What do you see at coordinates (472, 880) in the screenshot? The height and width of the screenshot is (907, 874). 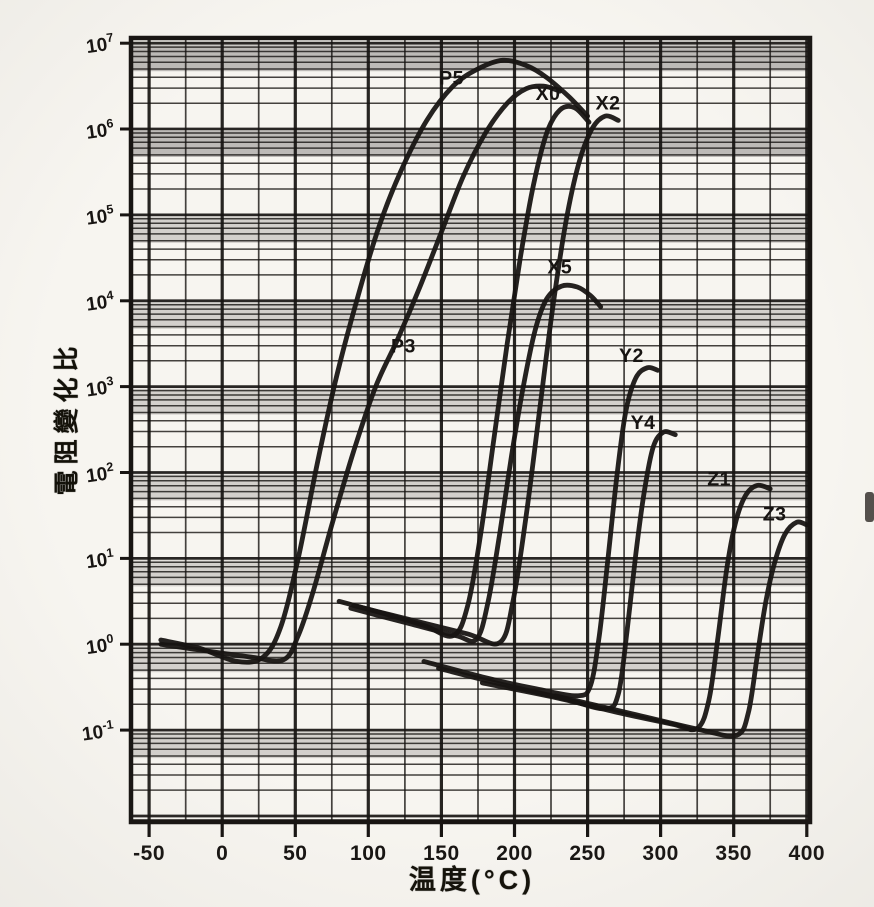 I see `x-axis-title: 温度(°C)` at bounding box center [472, 880].